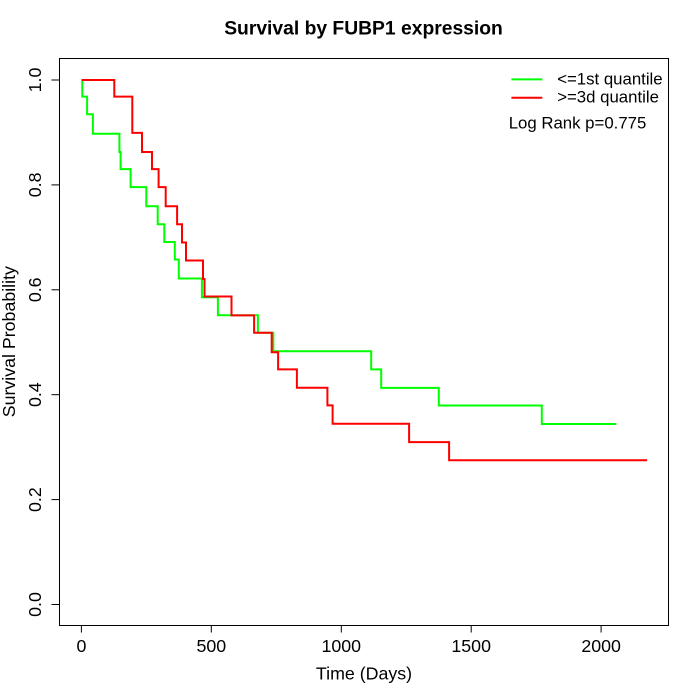  I want to click on svg-text: 0, so click(81, 646).